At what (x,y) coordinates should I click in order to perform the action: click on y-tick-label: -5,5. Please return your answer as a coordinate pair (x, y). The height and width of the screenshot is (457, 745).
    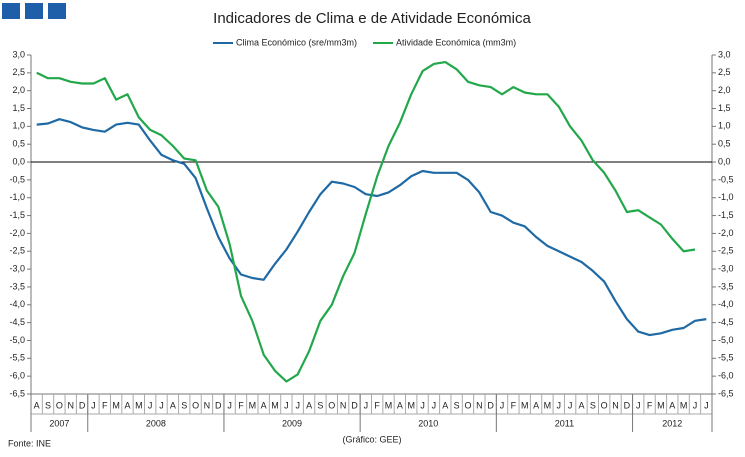
    Looking at the image, I should click on (17, 358).